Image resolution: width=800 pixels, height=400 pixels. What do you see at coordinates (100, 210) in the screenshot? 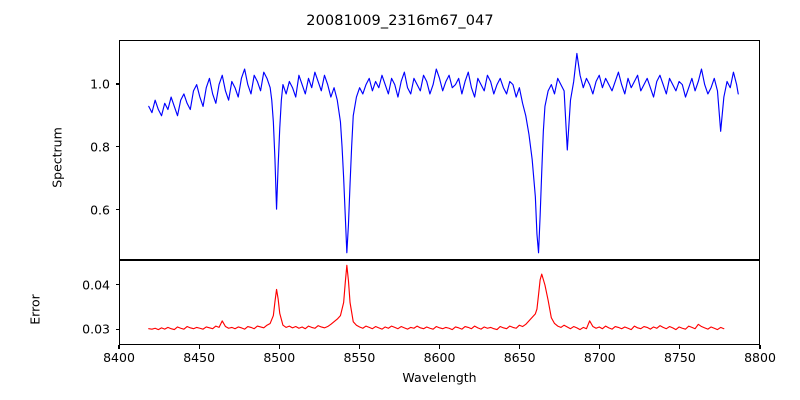
I see `spectrum-y-tick-label-0: 0.6` at bounding box center [100, 210].